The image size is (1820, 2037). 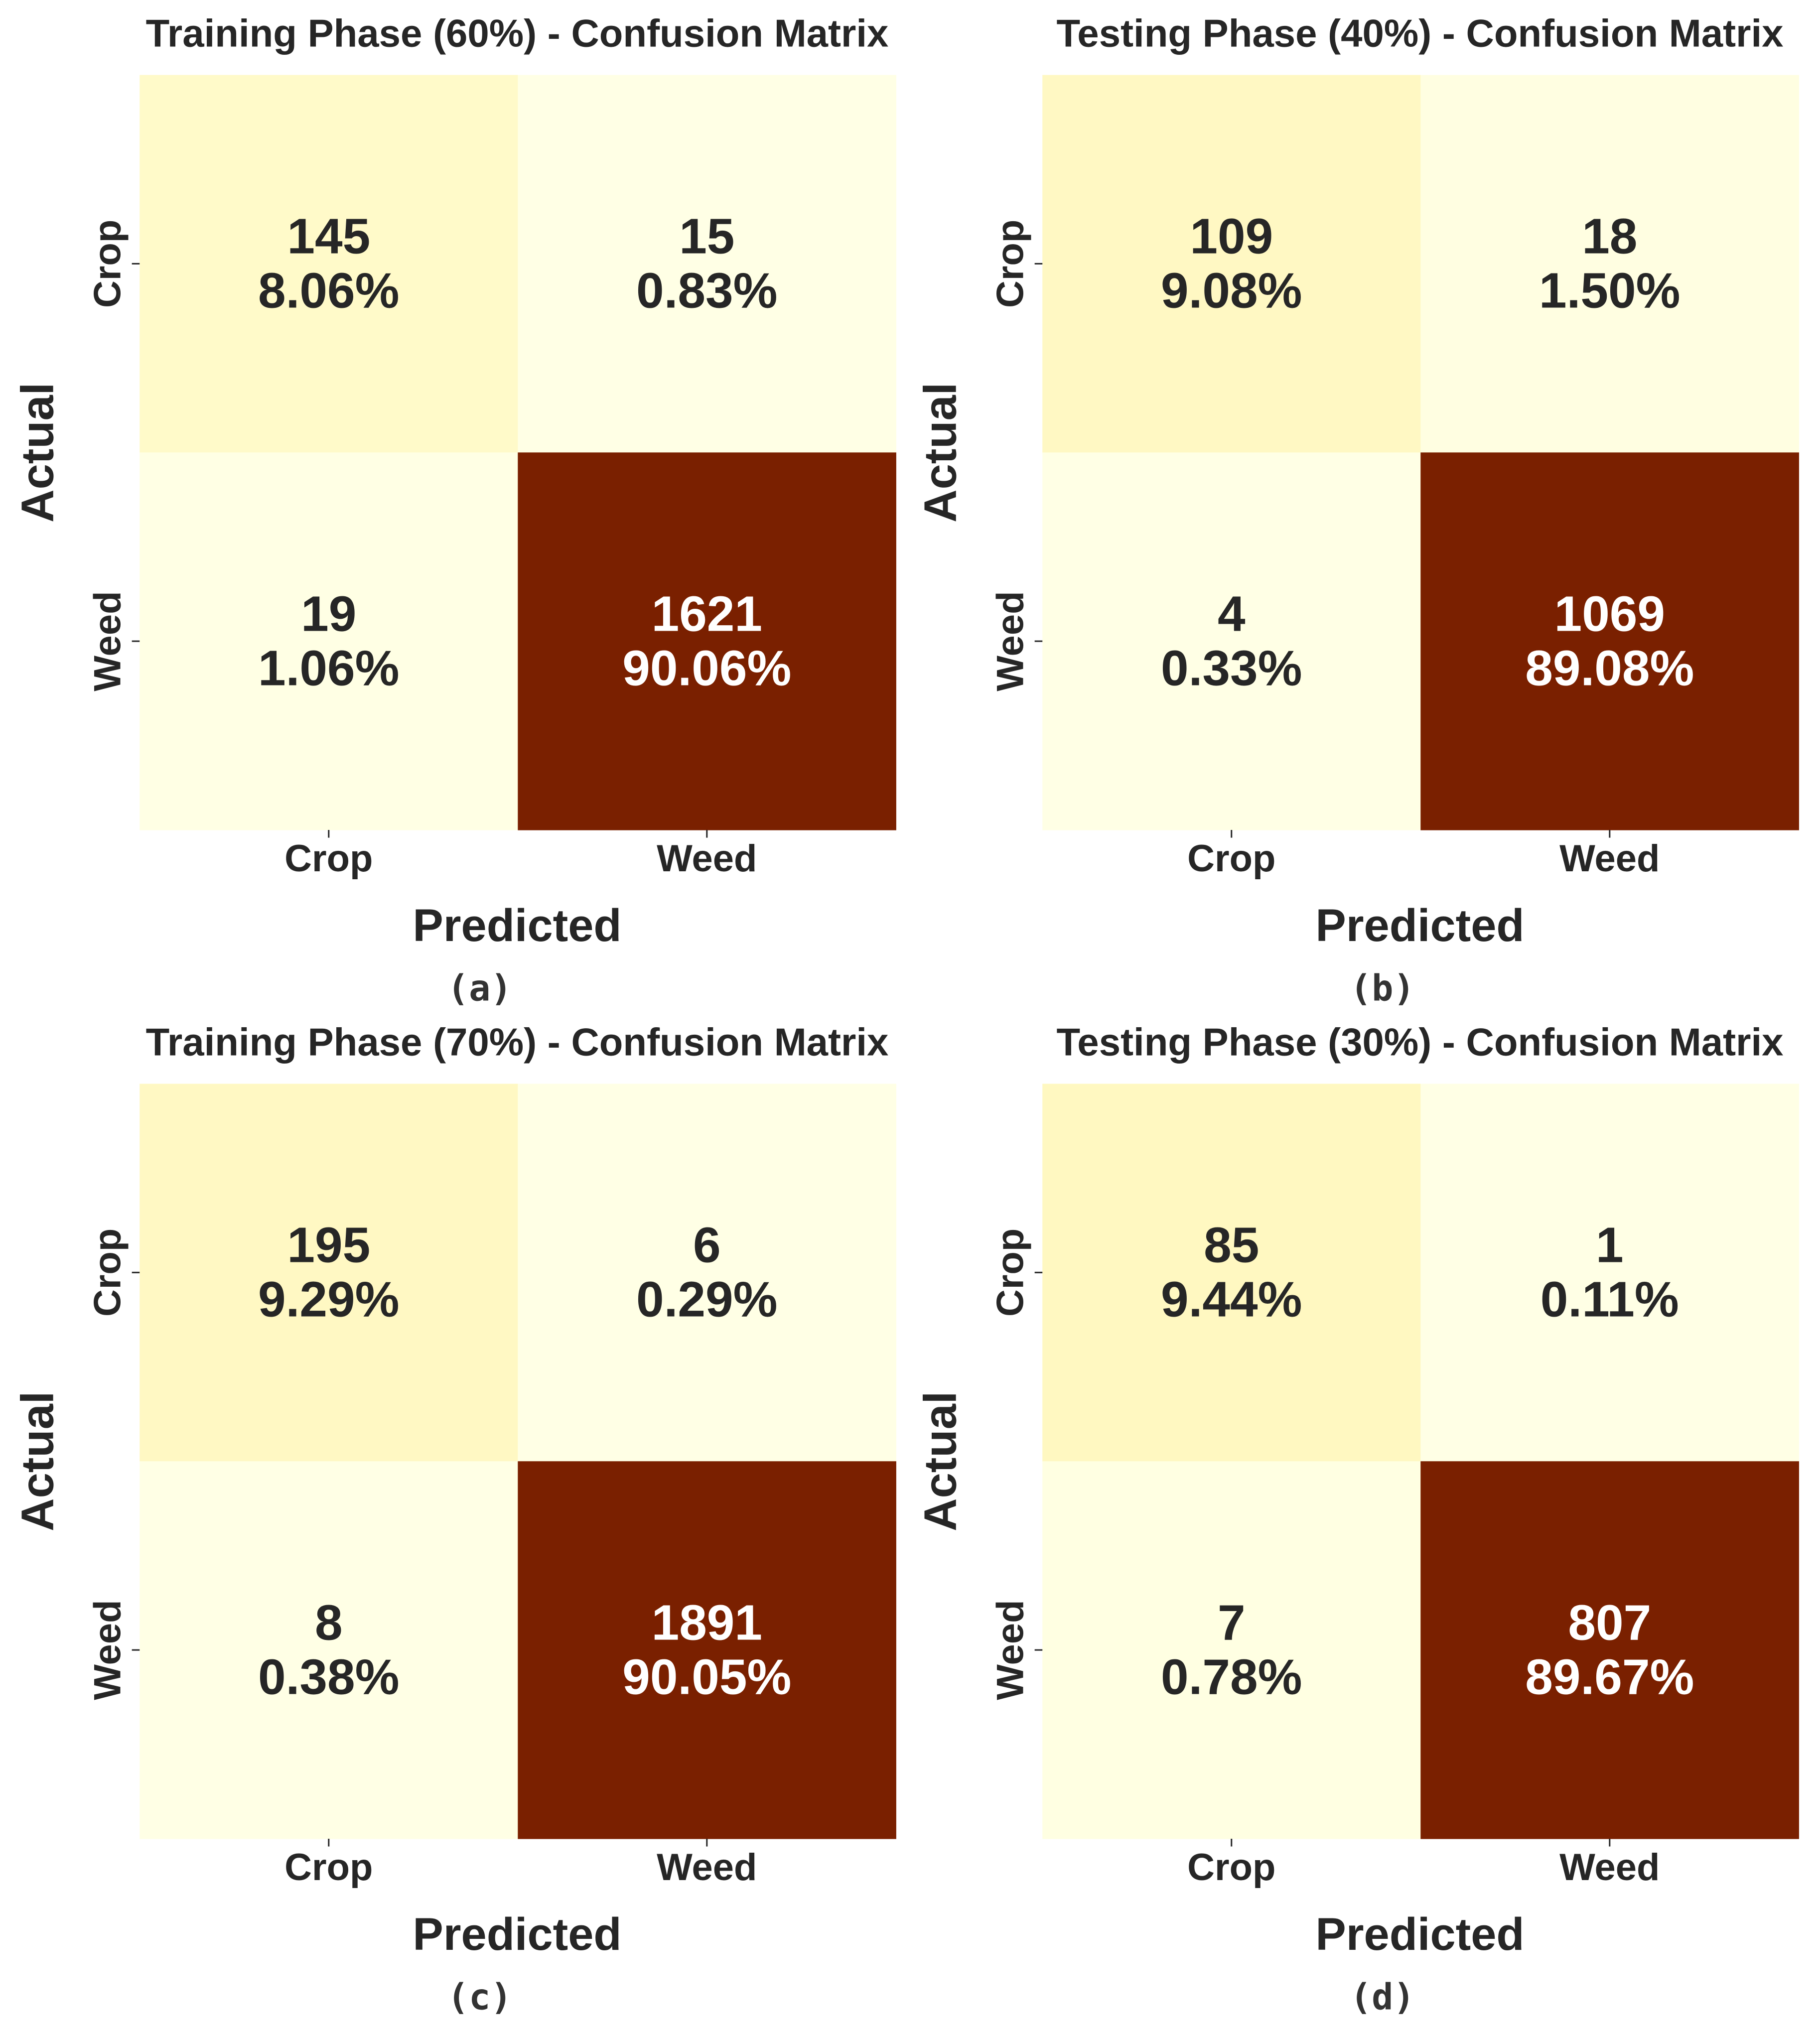 I want to click on cell-b-weed-weed-count: 1069, so click(x=1609, y=614).